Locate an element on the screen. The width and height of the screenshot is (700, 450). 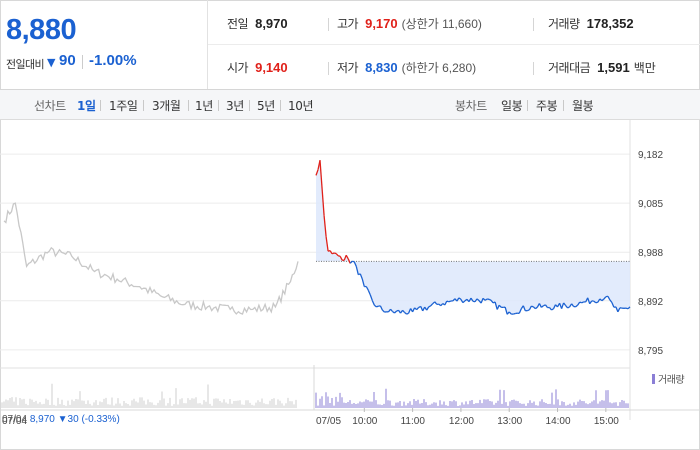
period-10y: 10년 is located at coordinates (301, 106).